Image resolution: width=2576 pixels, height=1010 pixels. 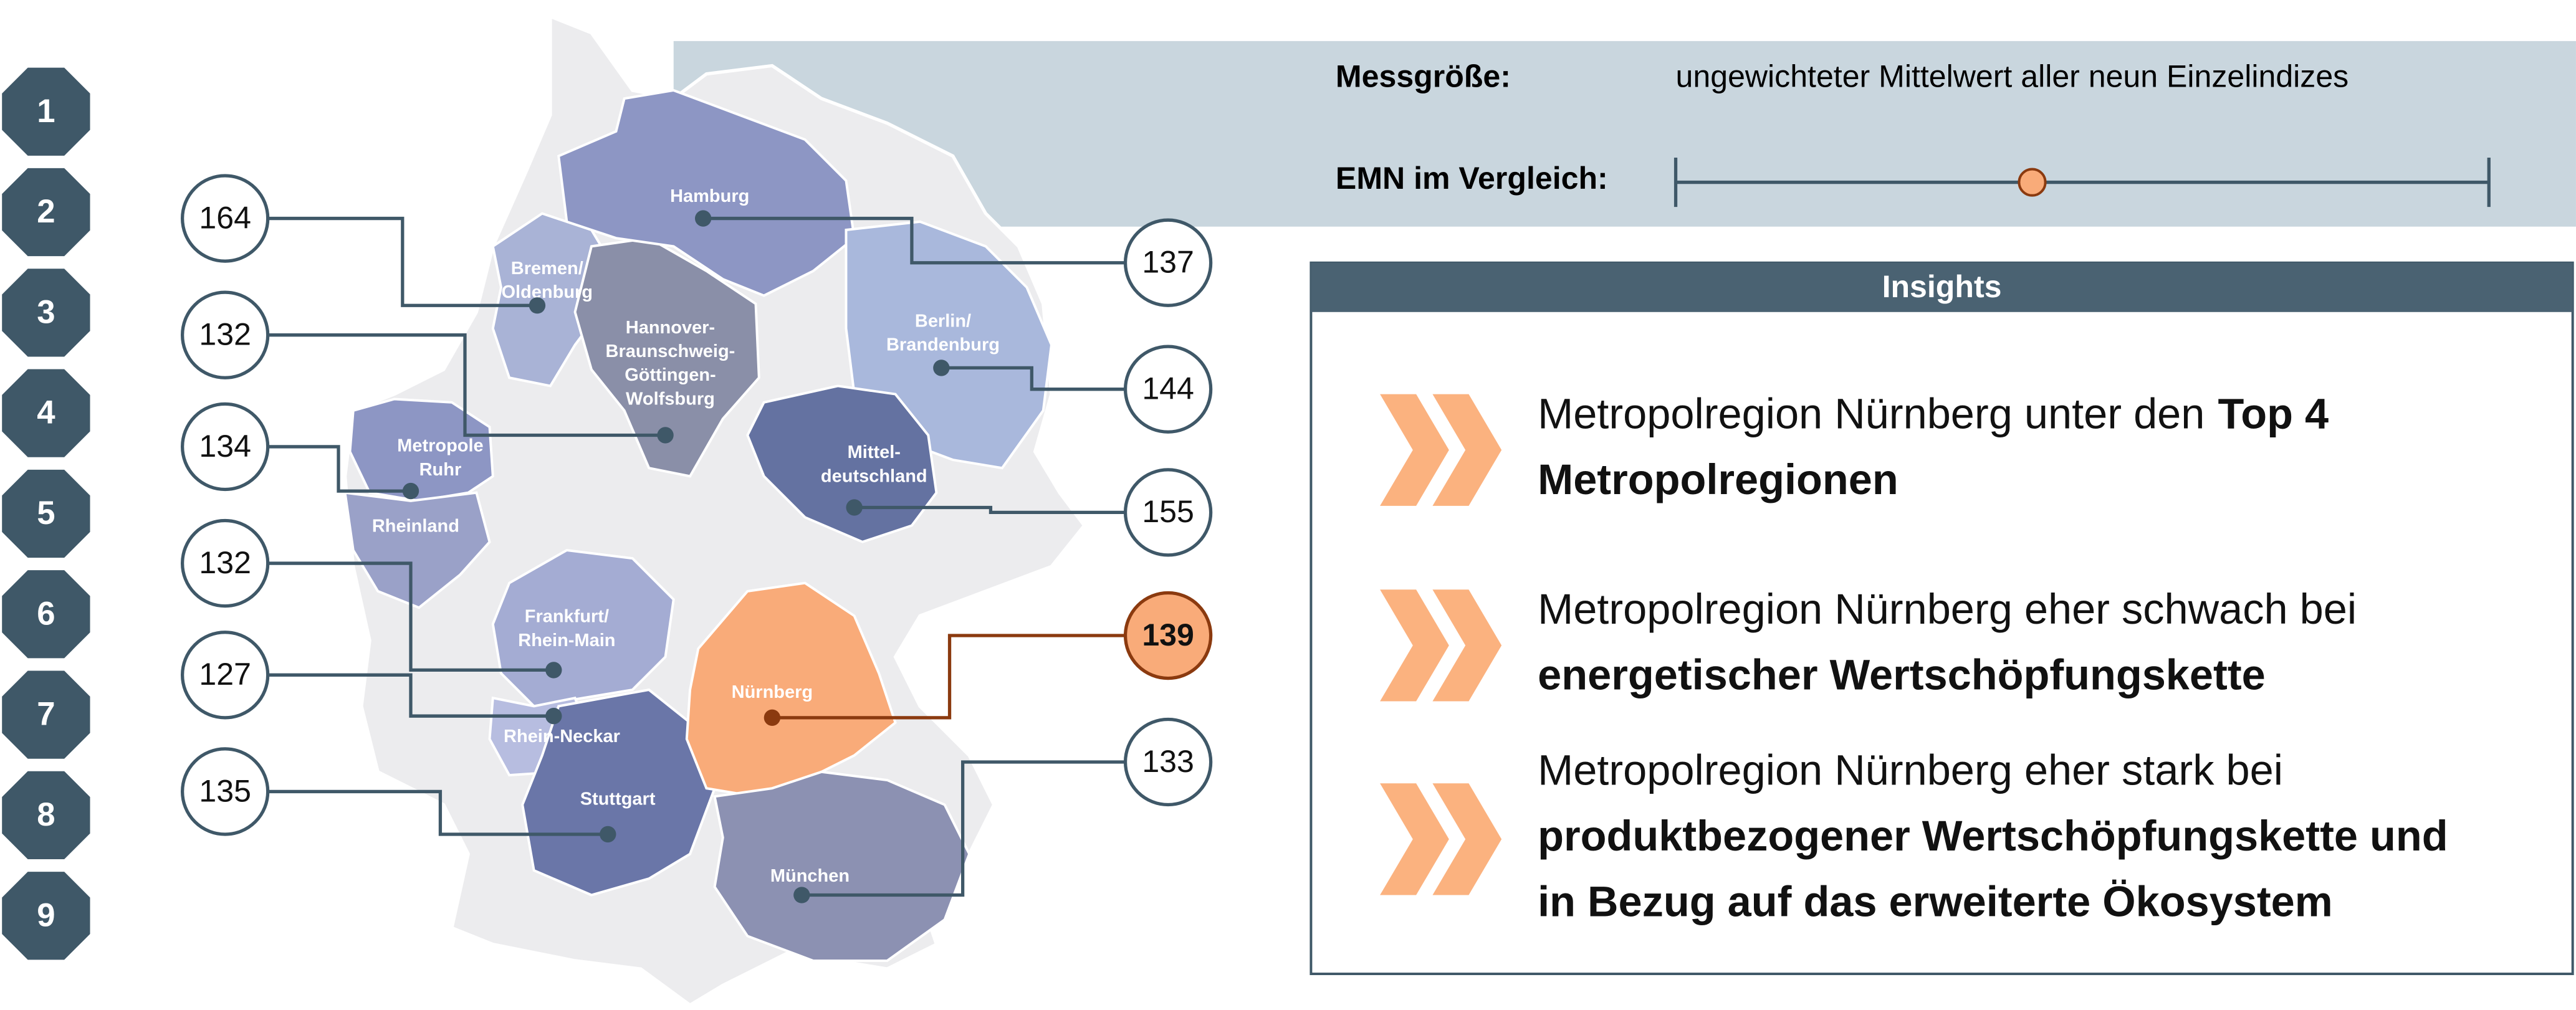 I want to click on insight-text: produktbezogener Wertschöpfungskette und, so click(x=1993, y=836).